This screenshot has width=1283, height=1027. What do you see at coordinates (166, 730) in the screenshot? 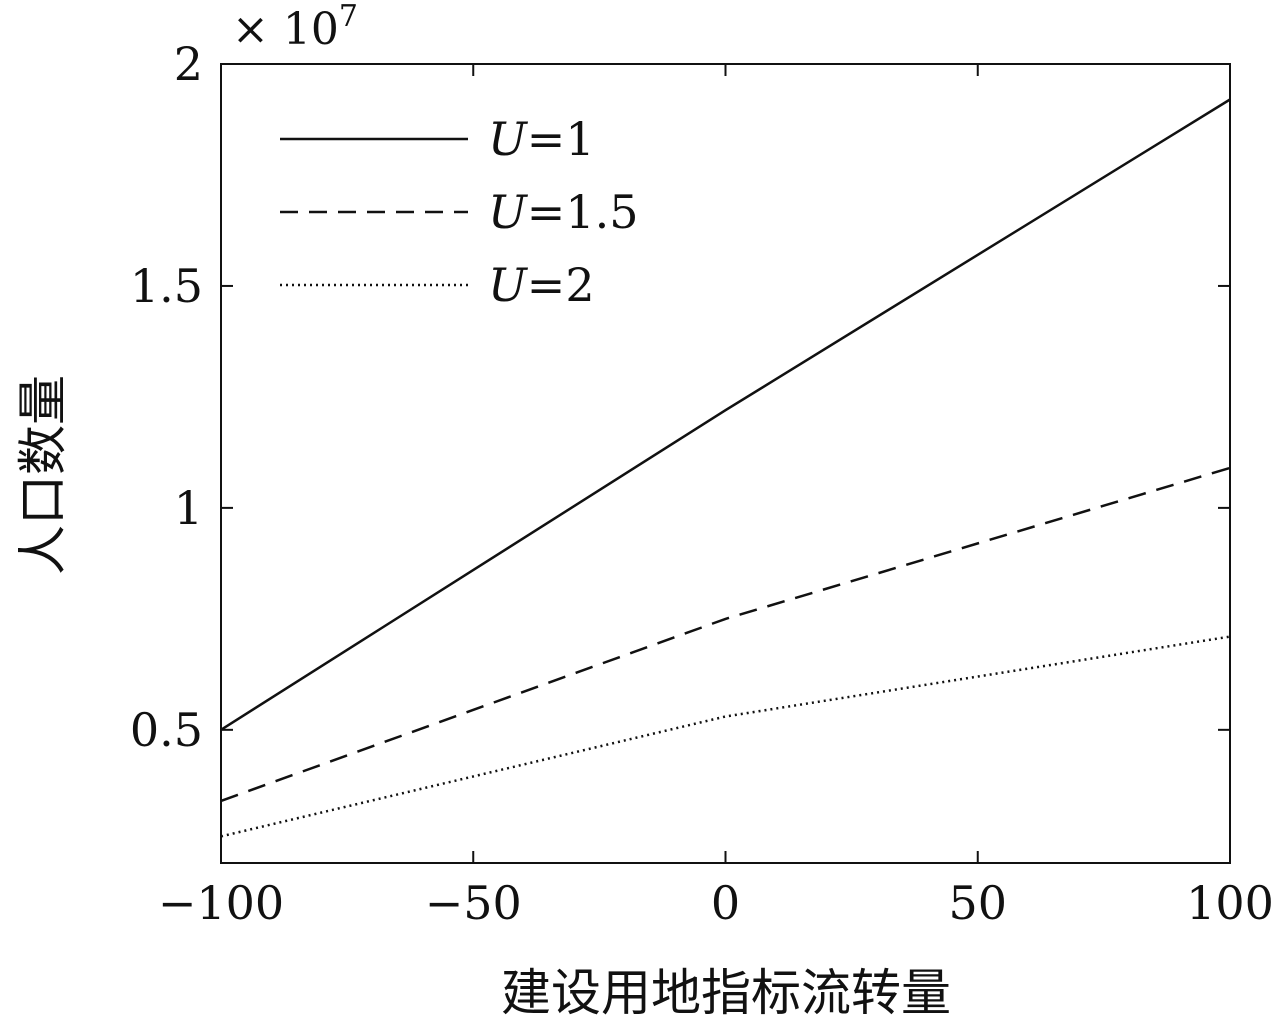
I see `y-tick-label: 0.5` at bounding box center [166, 730].